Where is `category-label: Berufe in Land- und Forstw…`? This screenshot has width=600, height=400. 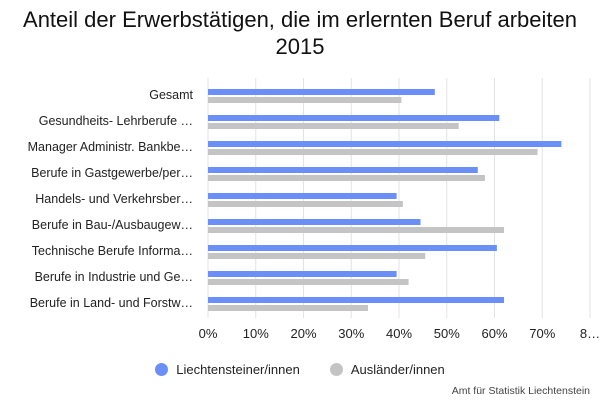
category-label: Berufe in Land- und Forstw… is located at coordinates (111, 303).